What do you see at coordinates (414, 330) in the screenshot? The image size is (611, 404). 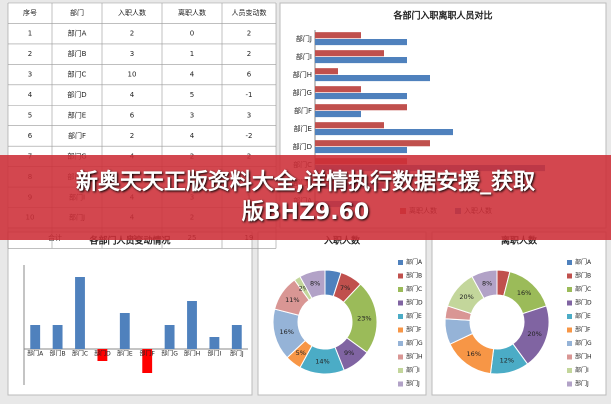 I see `legend-label: 部门F` at bounding box center [414, 330].